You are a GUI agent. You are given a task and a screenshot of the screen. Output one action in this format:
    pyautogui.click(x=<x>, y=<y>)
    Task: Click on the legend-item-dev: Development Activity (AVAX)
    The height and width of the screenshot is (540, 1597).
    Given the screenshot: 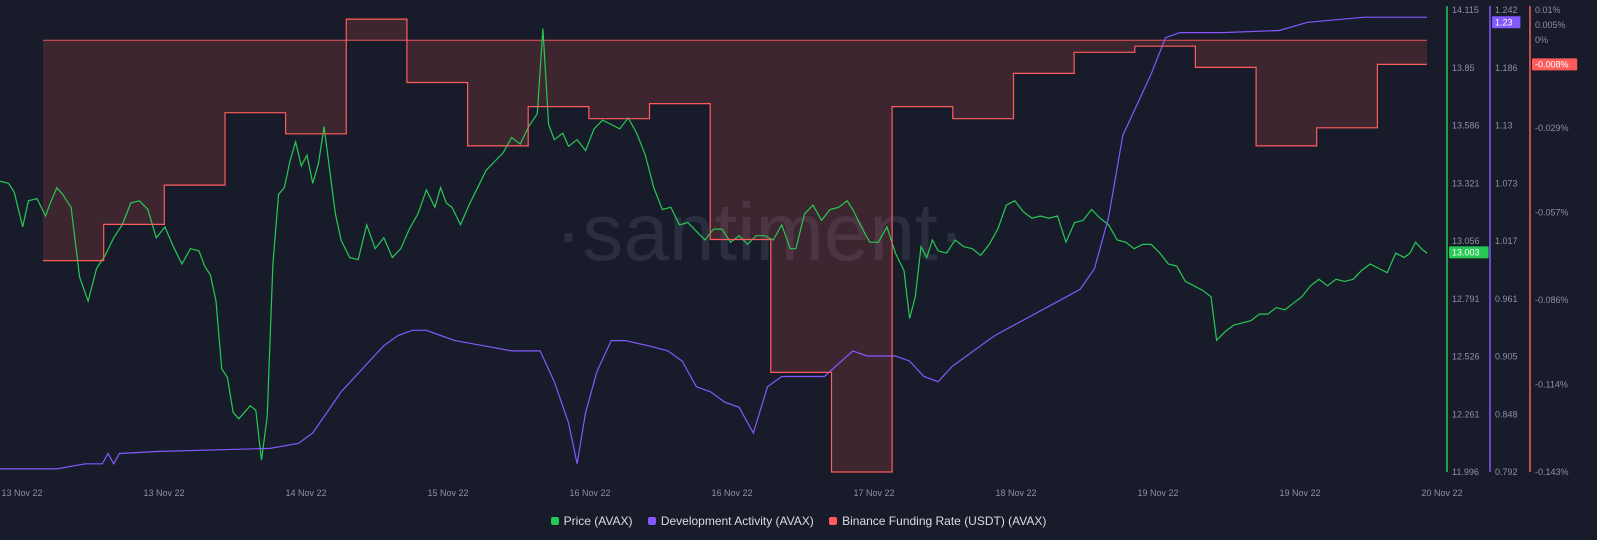 What is the action you would take?
    pyautogui.click(x=730, y=521)
    